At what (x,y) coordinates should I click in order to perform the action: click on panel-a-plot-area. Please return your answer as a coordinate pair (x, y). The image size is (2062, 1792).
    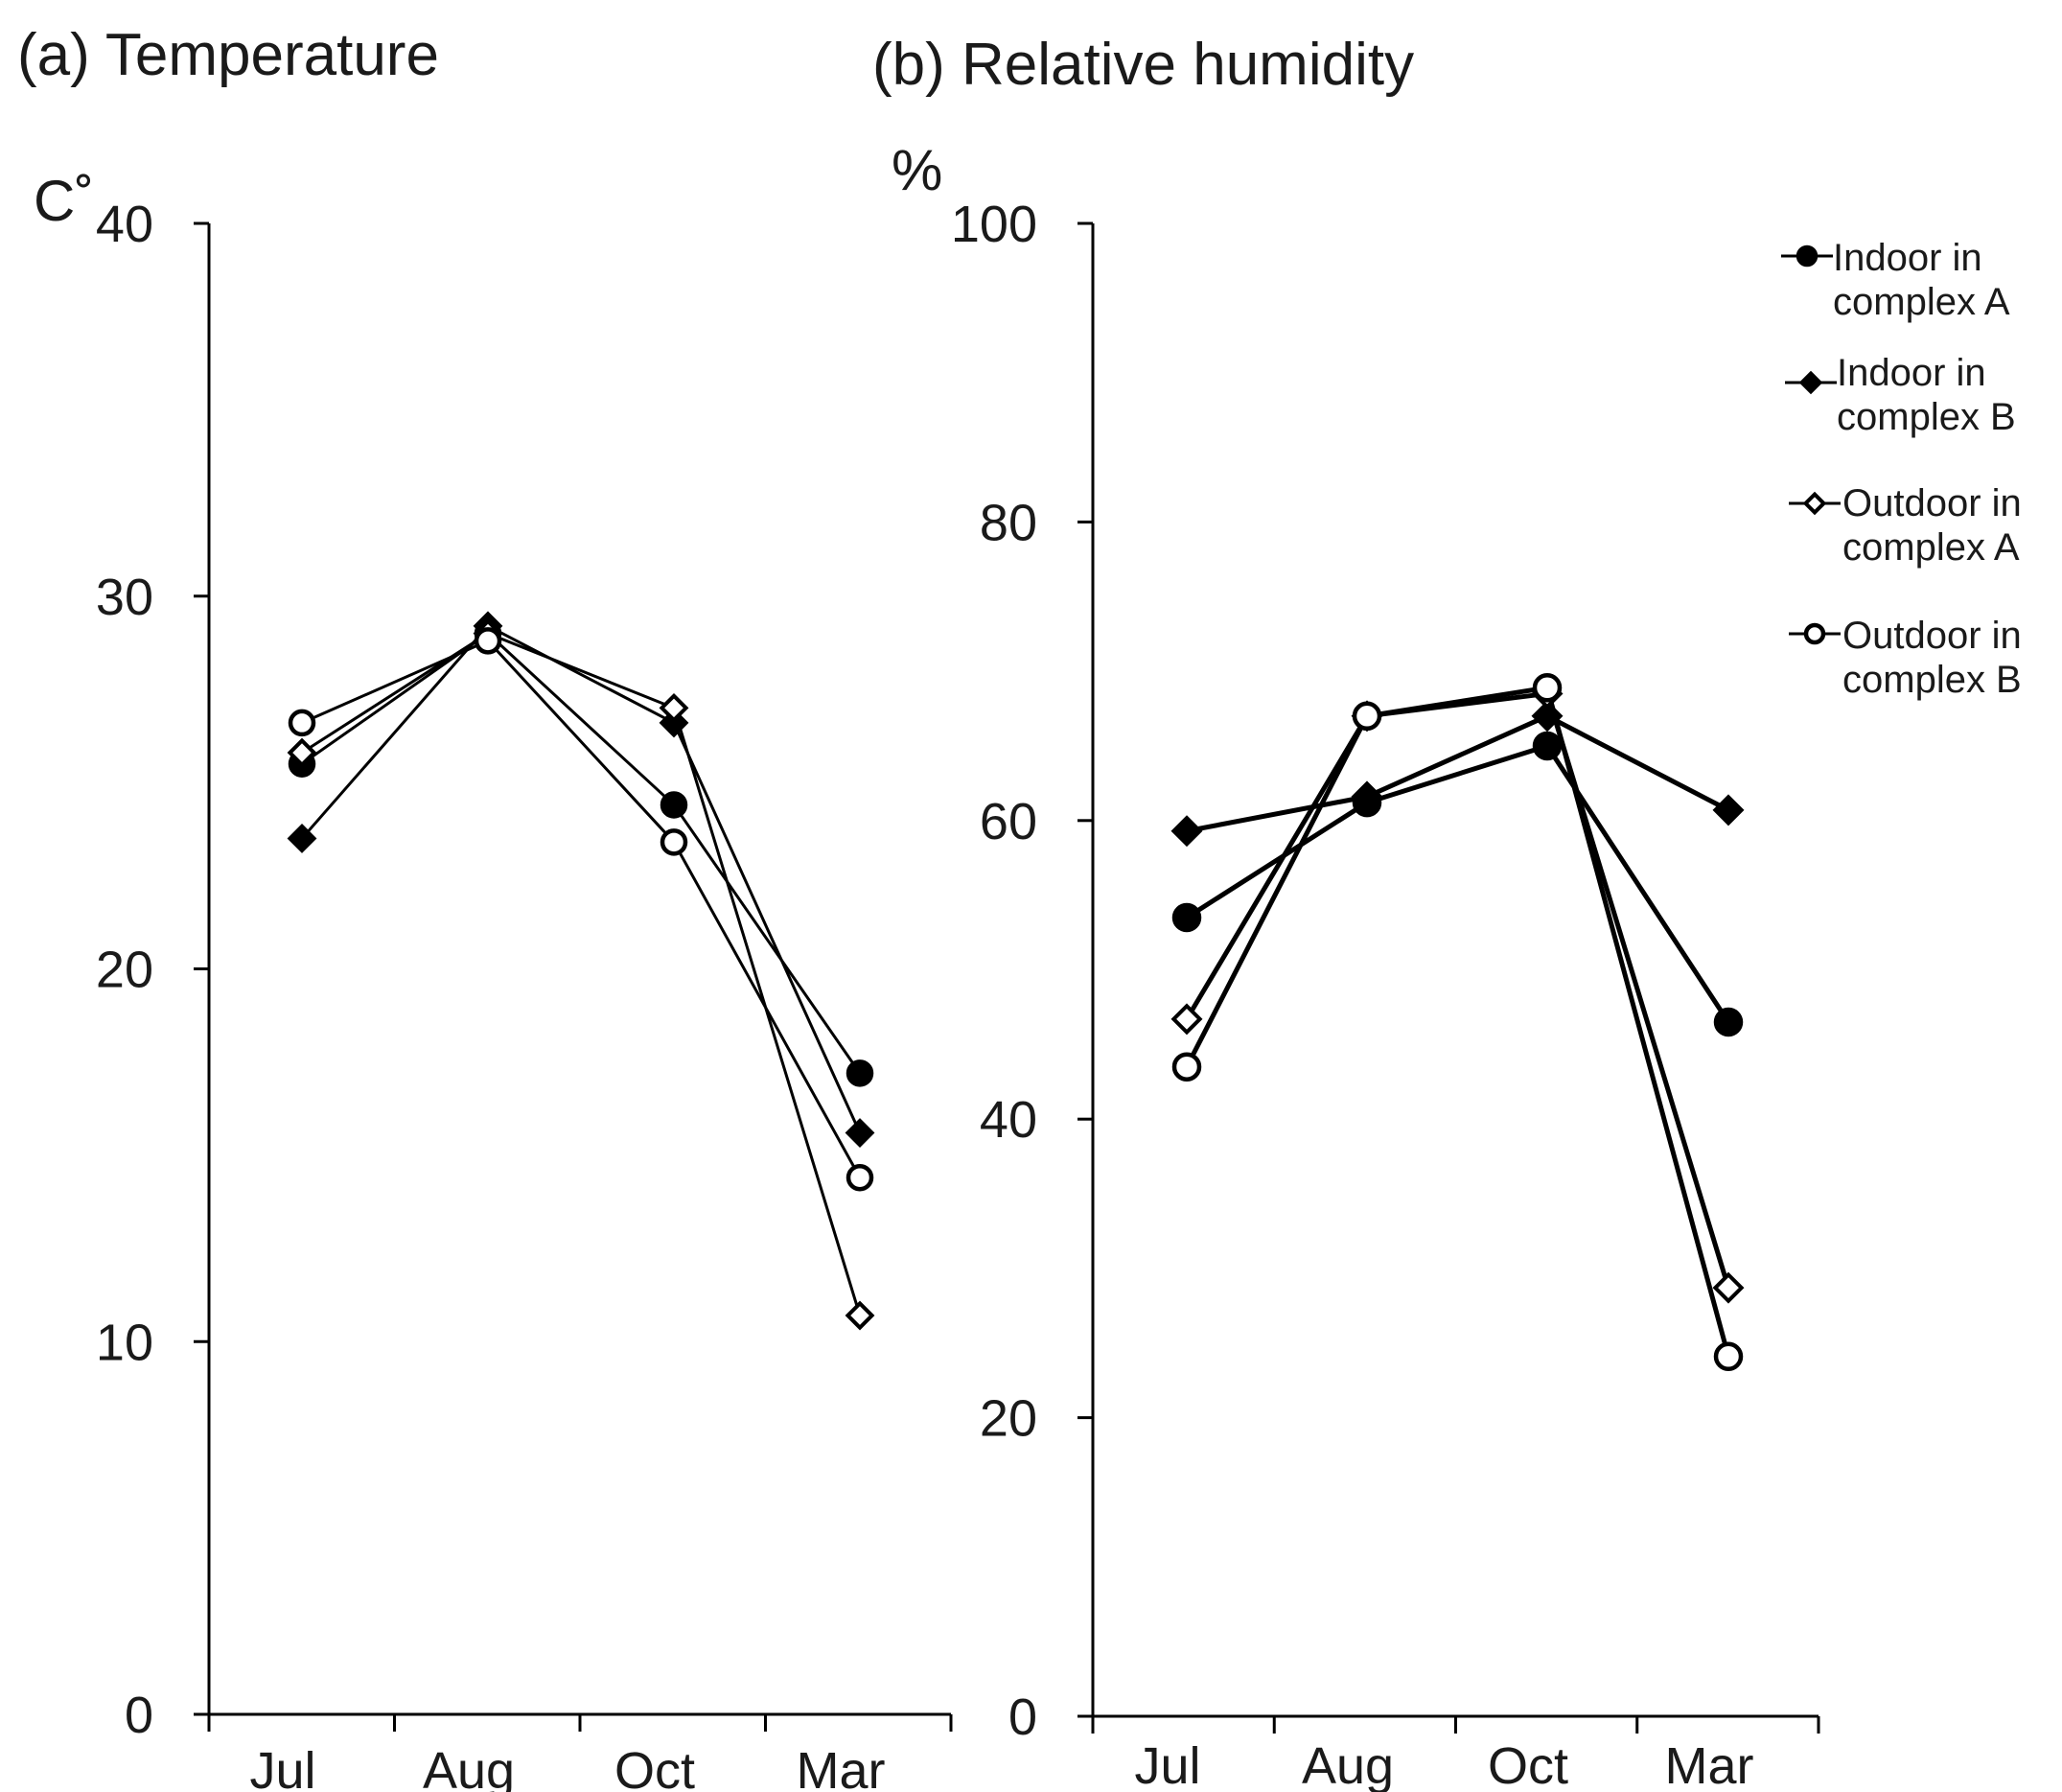
    Looking at the image, I should click on (581, 971).